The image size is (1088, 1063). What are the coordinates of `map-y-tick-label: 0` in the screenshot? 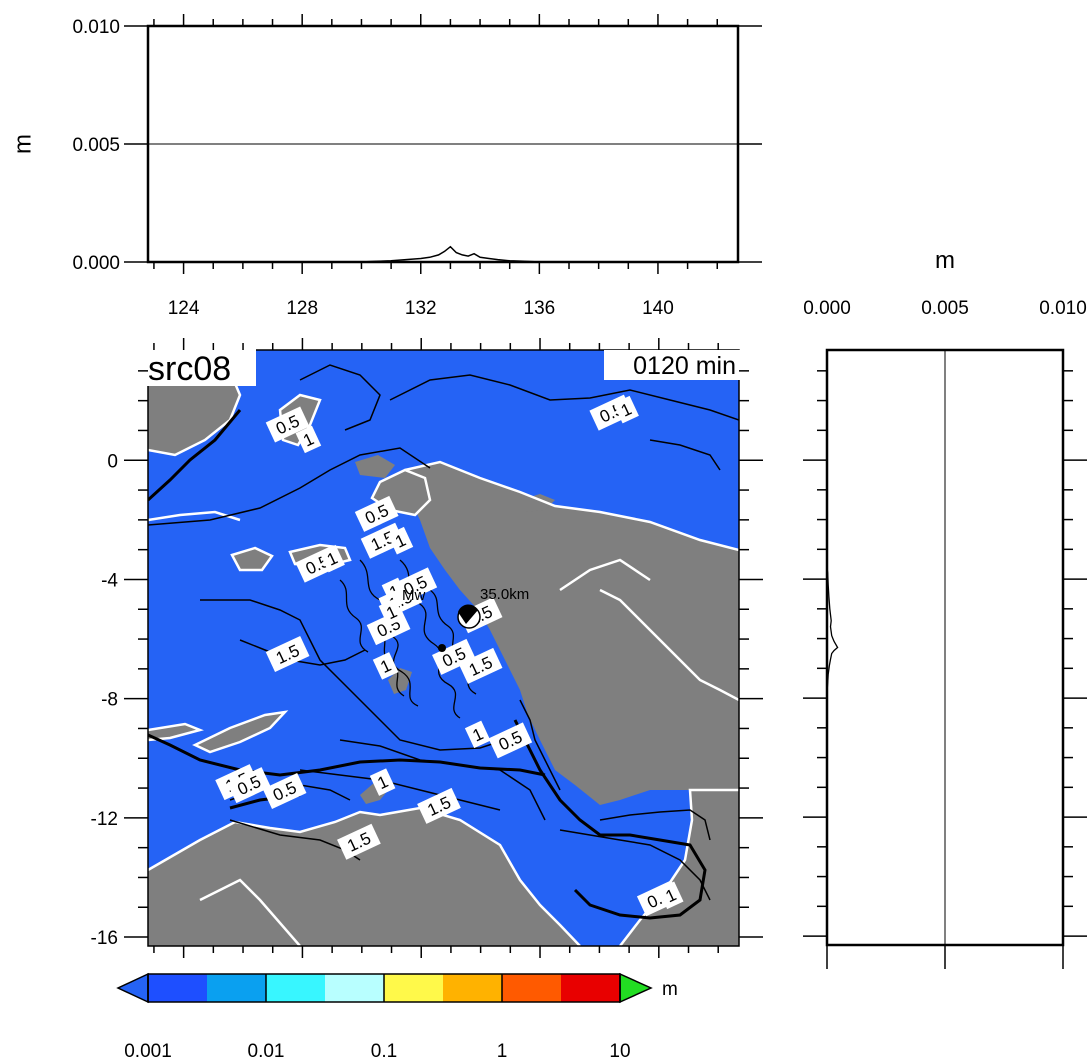 It's located at (112, 461).